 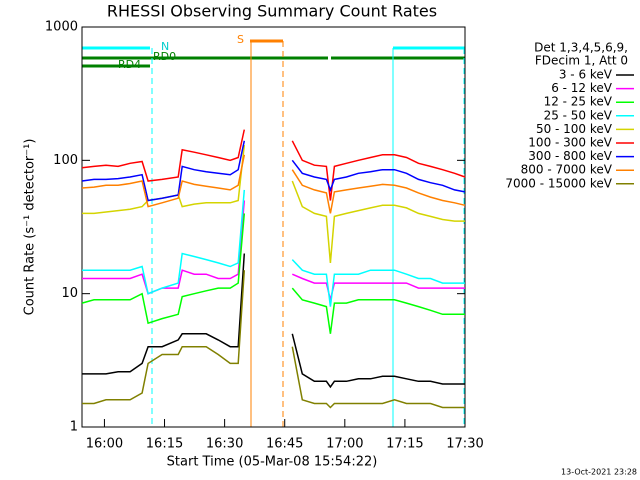 I want to click on x-tick-label: 16:30, so click(x=224, y=444).